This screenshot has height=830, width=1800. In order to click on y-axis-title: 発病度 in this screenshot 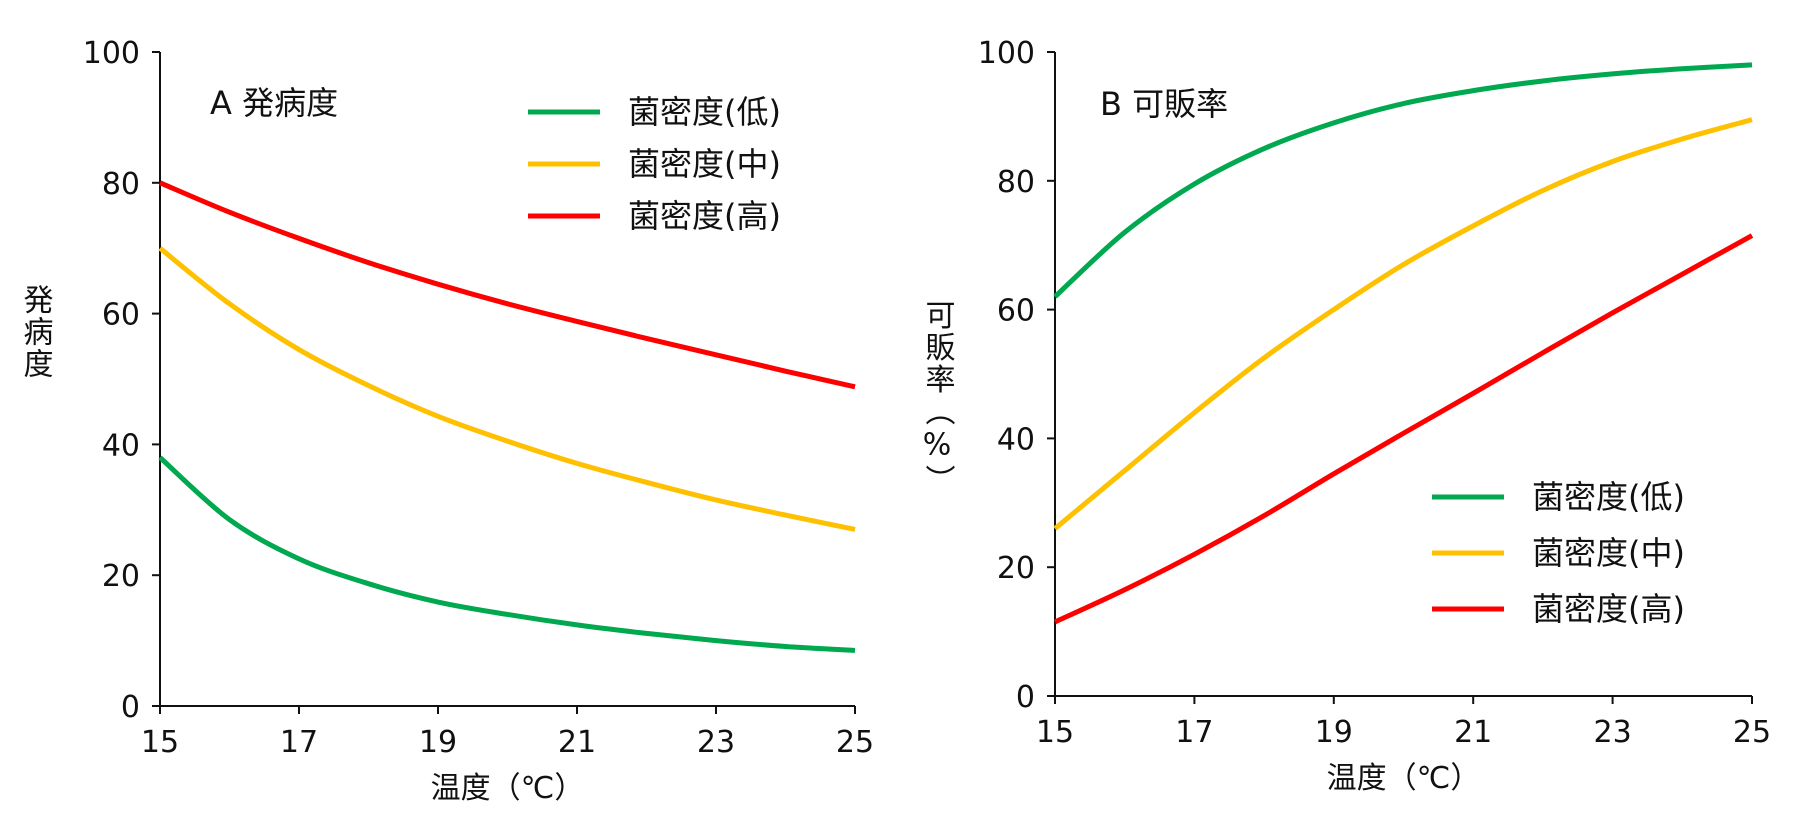, I will do `click(36, 332)`.